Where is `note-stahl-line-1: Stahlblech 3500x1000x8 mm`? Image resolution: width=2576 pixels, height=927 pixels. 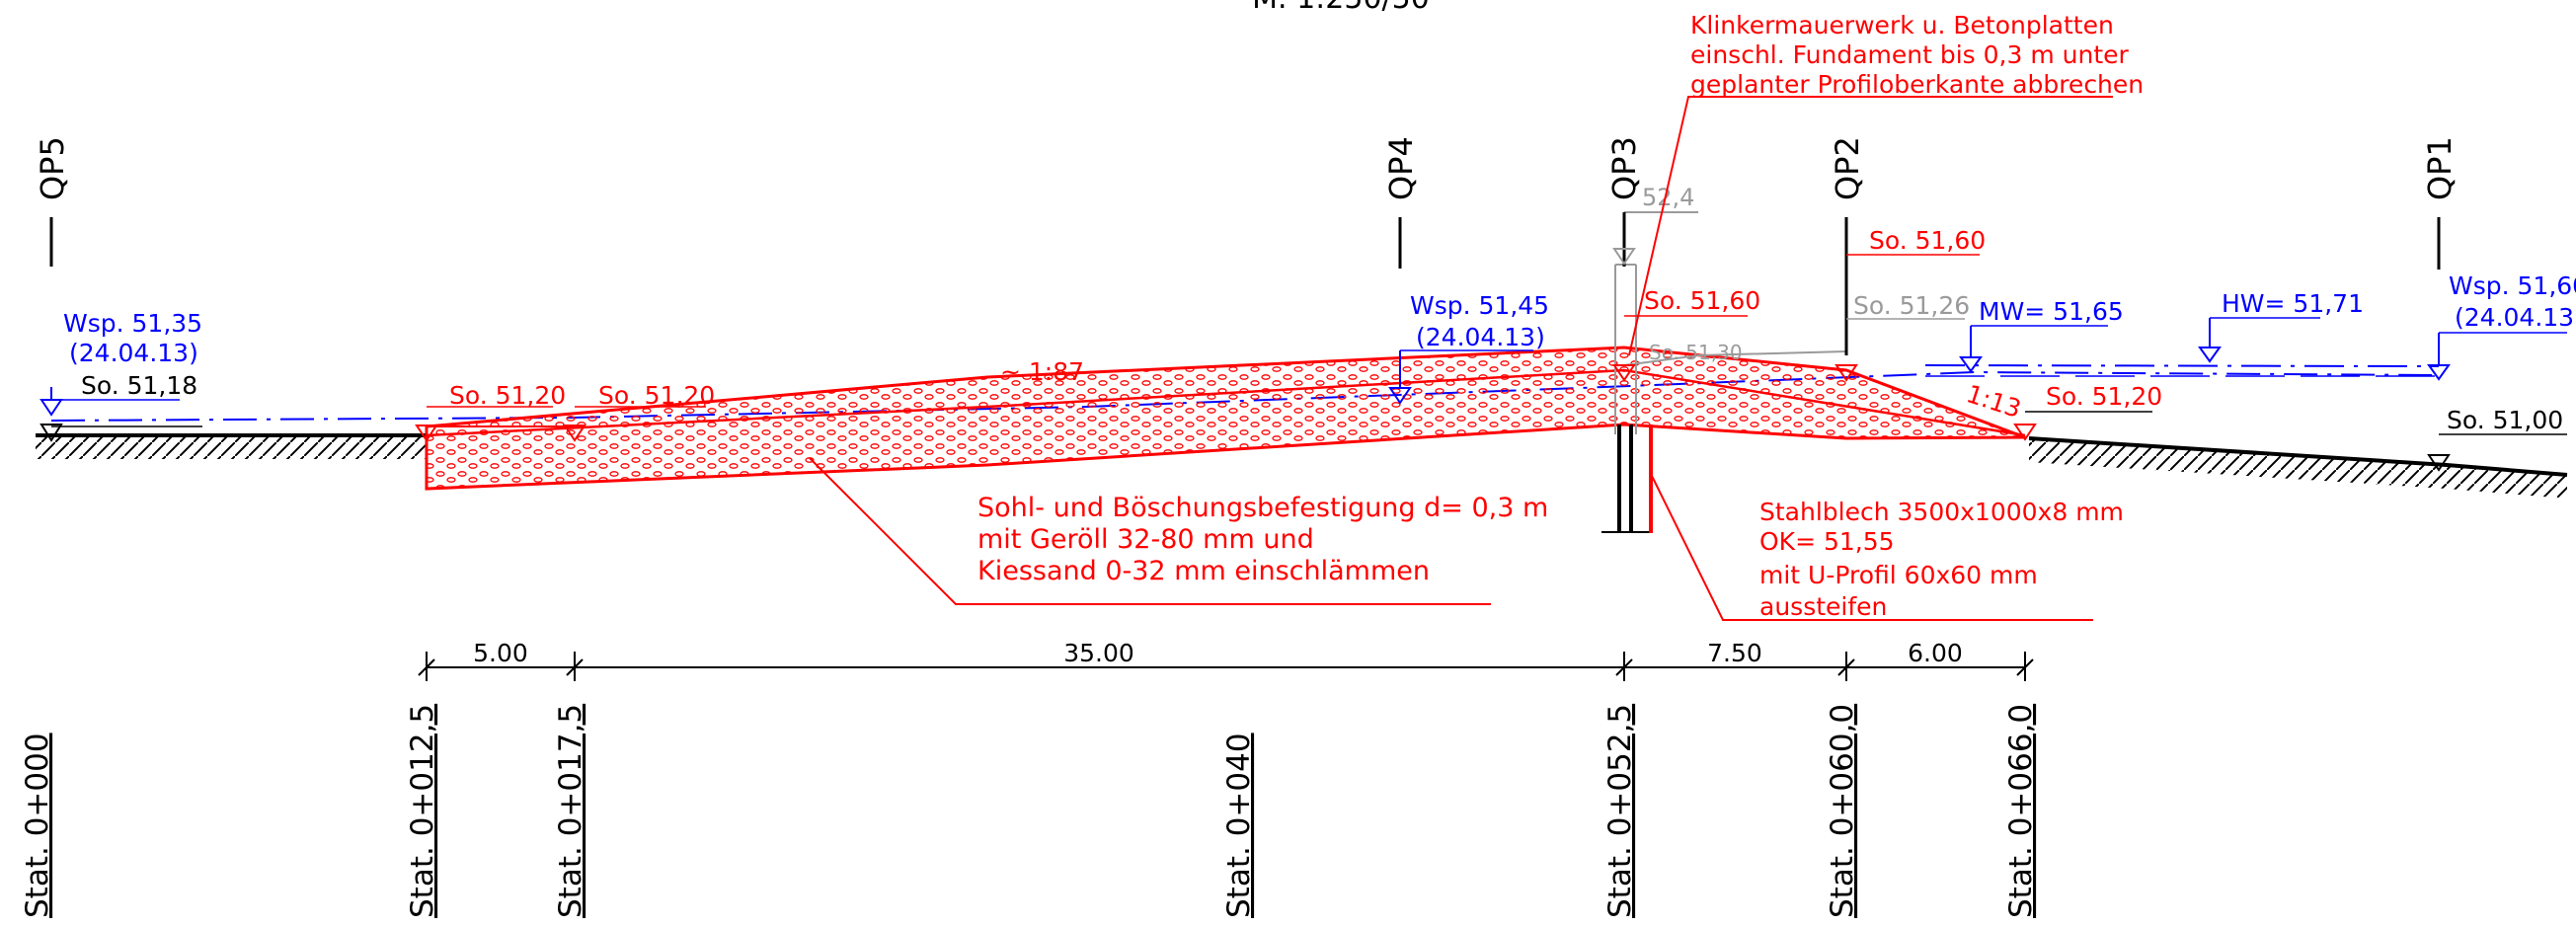
note-stahl-line-1: Stahlblech 3500x1000x8 mm is located at coordinates (1941, 512).